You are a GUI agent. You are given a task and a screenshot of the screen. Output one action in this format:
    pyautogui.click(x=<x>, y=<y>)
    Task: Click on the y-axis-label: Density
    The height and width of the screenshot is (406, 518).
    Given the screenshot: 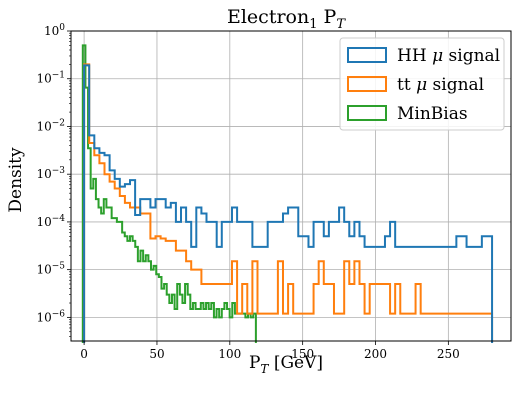 What is the action you would take?
    pyautogui.click(x=16, y=180)
    